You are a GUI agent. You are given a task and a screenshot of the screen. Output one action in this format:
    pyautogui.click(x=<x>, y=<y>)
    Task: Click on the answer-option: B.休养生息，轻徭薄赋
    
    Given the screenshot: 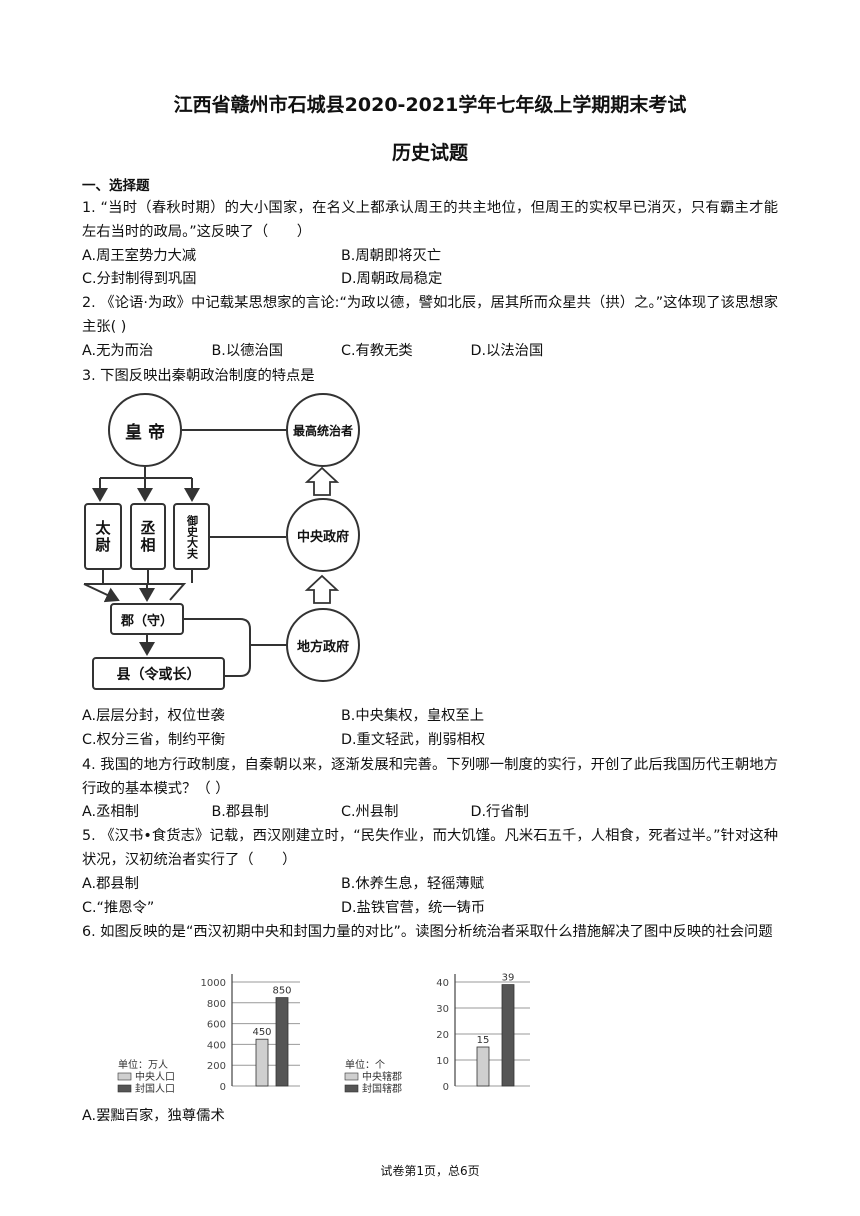 What is the action you would take?
    pyautogui.click(x=413, y=884)
    